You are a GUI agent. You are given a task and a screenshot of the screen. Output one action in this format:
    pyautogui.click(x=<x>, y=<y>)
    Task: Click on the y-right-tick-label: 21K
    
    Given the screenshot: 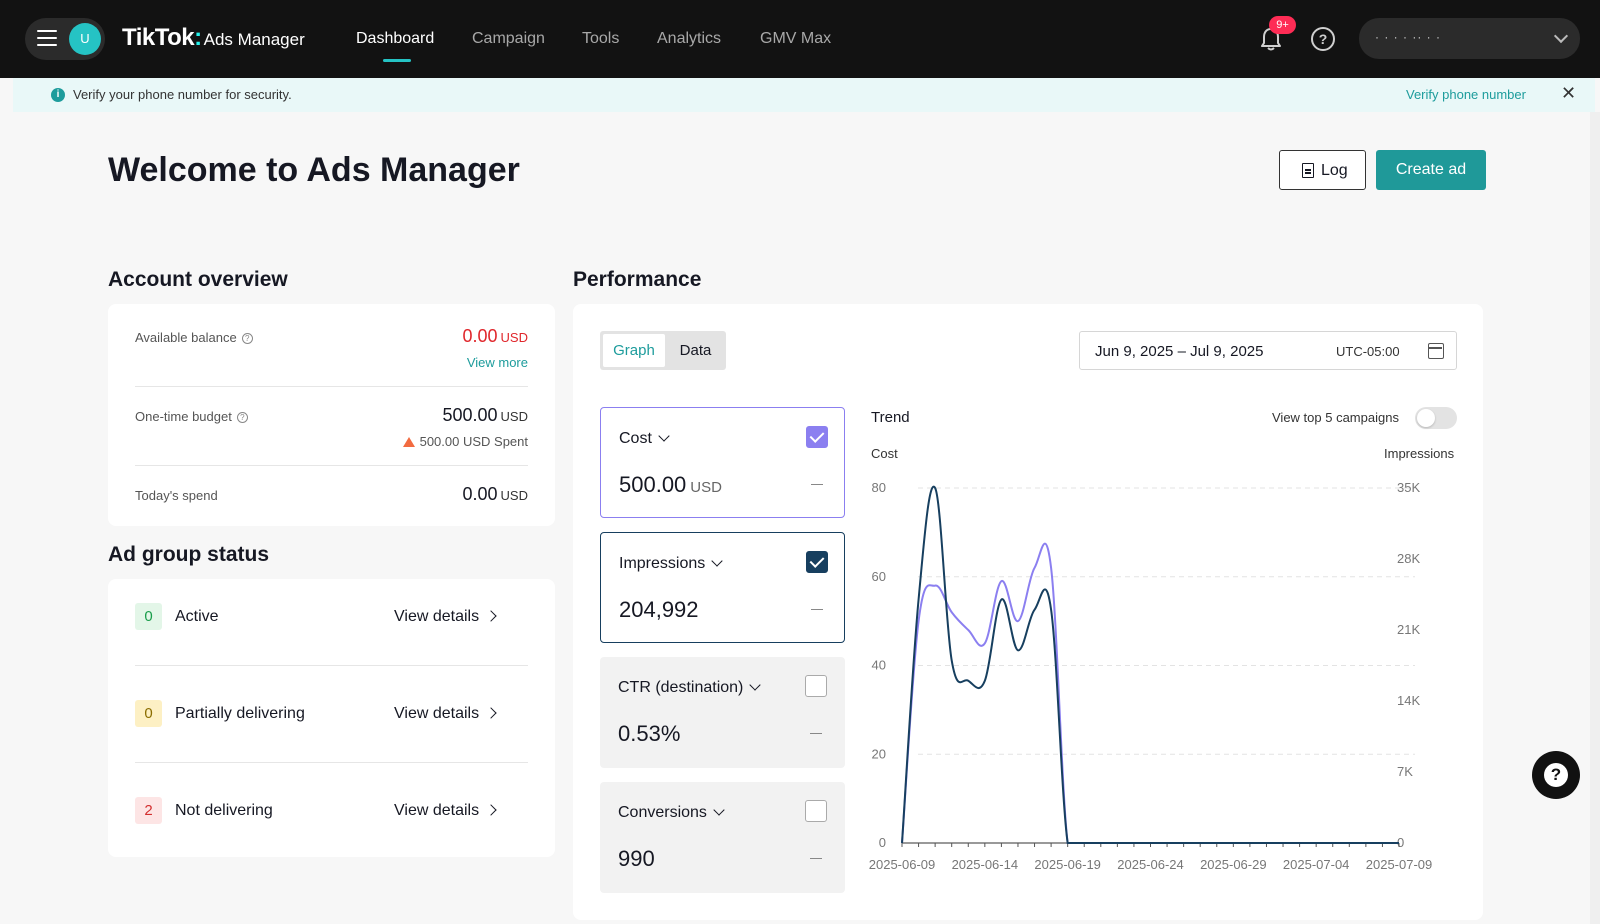 What is the action you would take?
    pyautogui.click(x=1408, y=629)
    